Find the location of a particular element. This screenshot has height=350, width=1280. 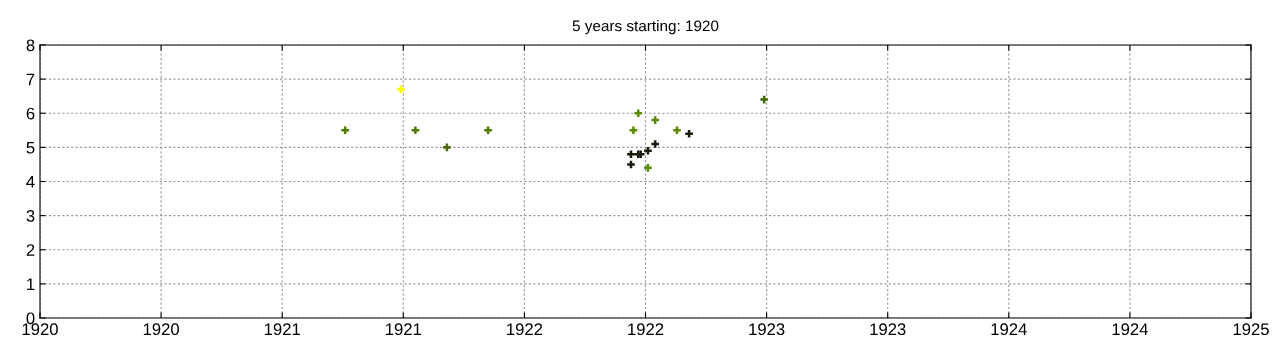

y-tick-label: 5 is located at coordinates (30, 147).